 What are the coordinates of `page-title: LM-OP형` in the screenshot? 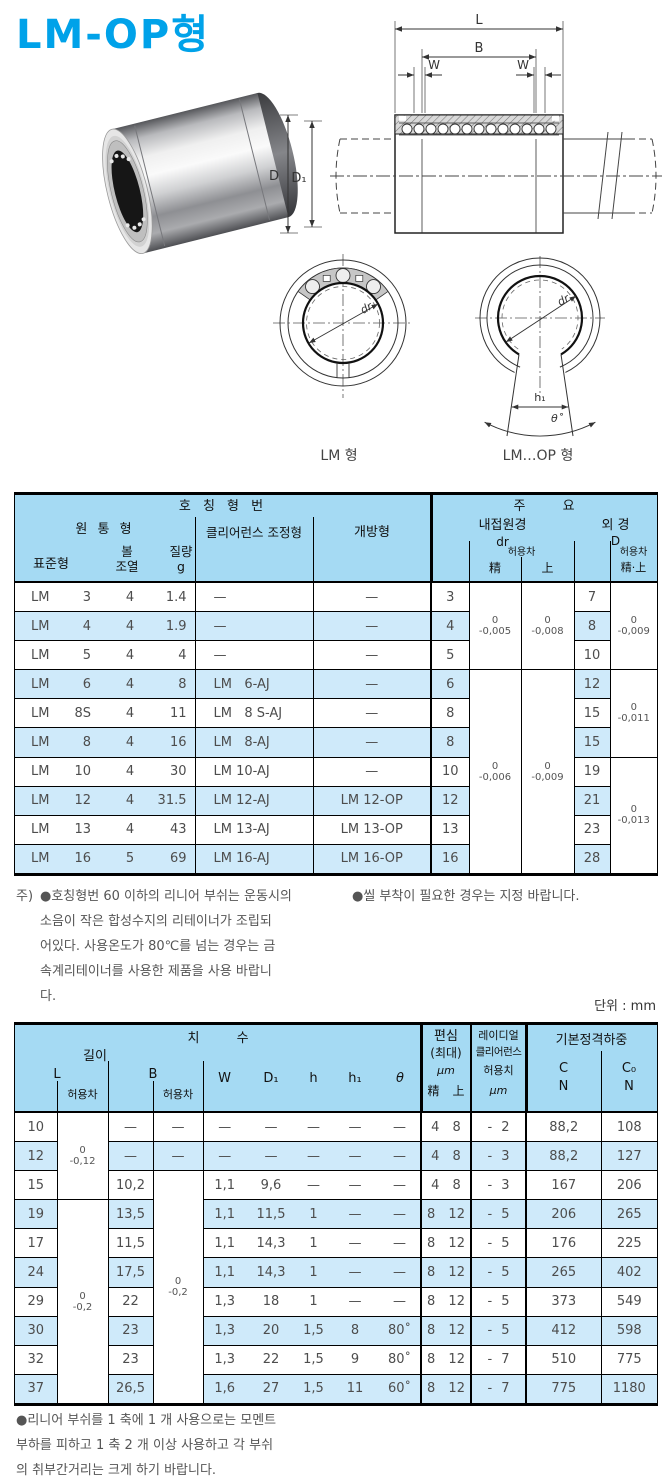 It's located at (113, 35).